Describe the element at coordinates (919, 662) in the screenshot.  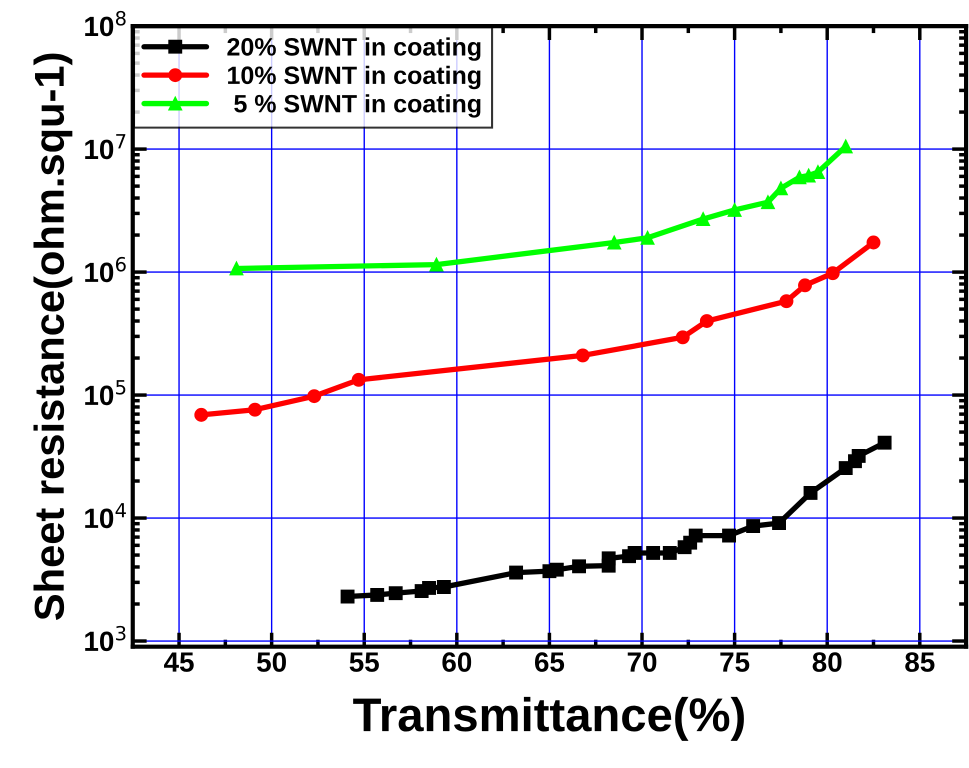
I see `x-tick-label: 85` at that location.